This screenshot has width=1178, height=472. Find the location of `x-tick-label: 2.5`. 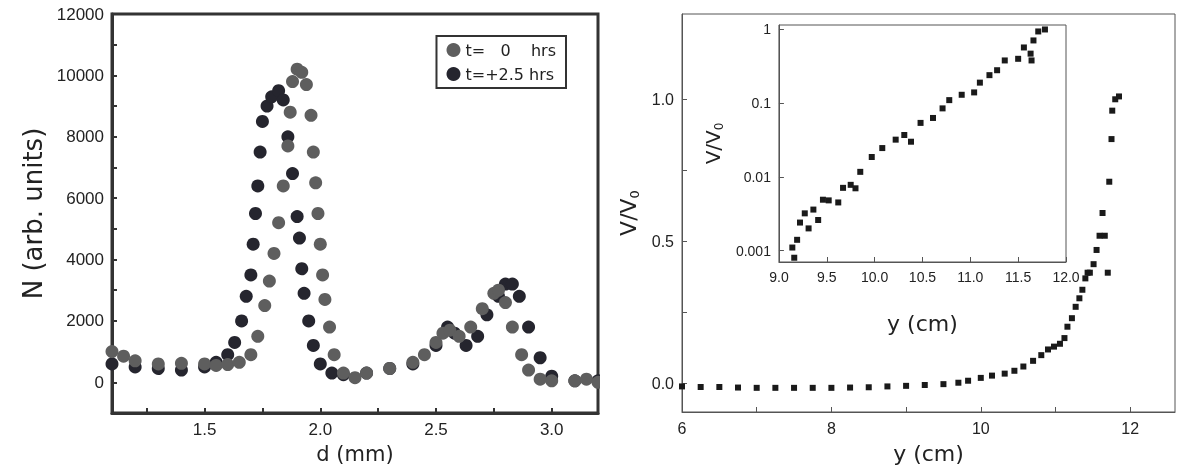

x-tick-label: 2.5 is located at coordinates (436, 429).